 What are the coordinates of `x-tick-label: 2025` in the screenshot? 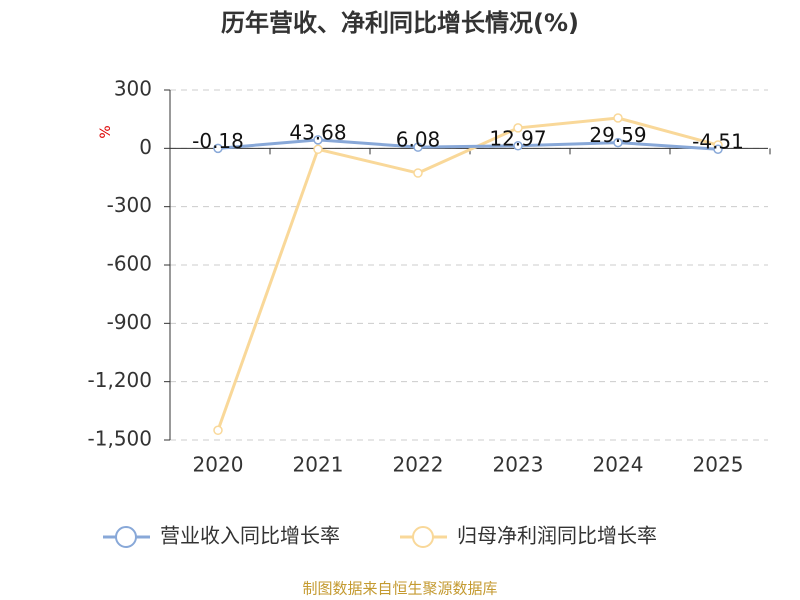 It's located at (718, 465).